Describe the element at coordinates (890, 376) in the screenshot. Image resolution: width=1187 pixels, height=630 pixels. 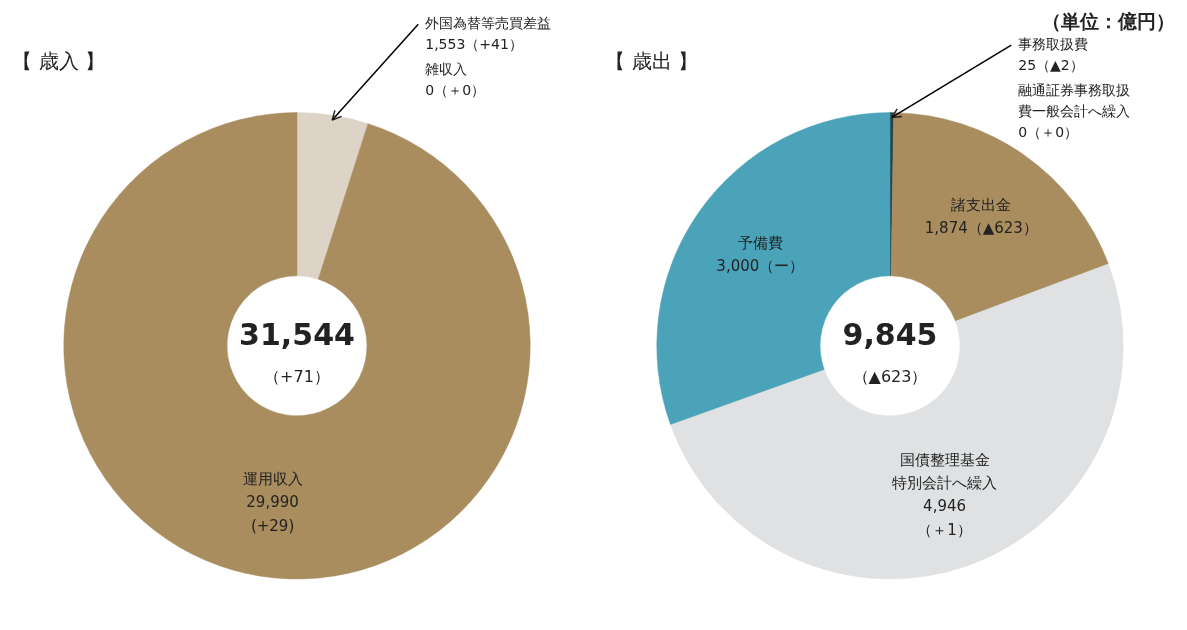
I see `text: （▲623）` at that location.